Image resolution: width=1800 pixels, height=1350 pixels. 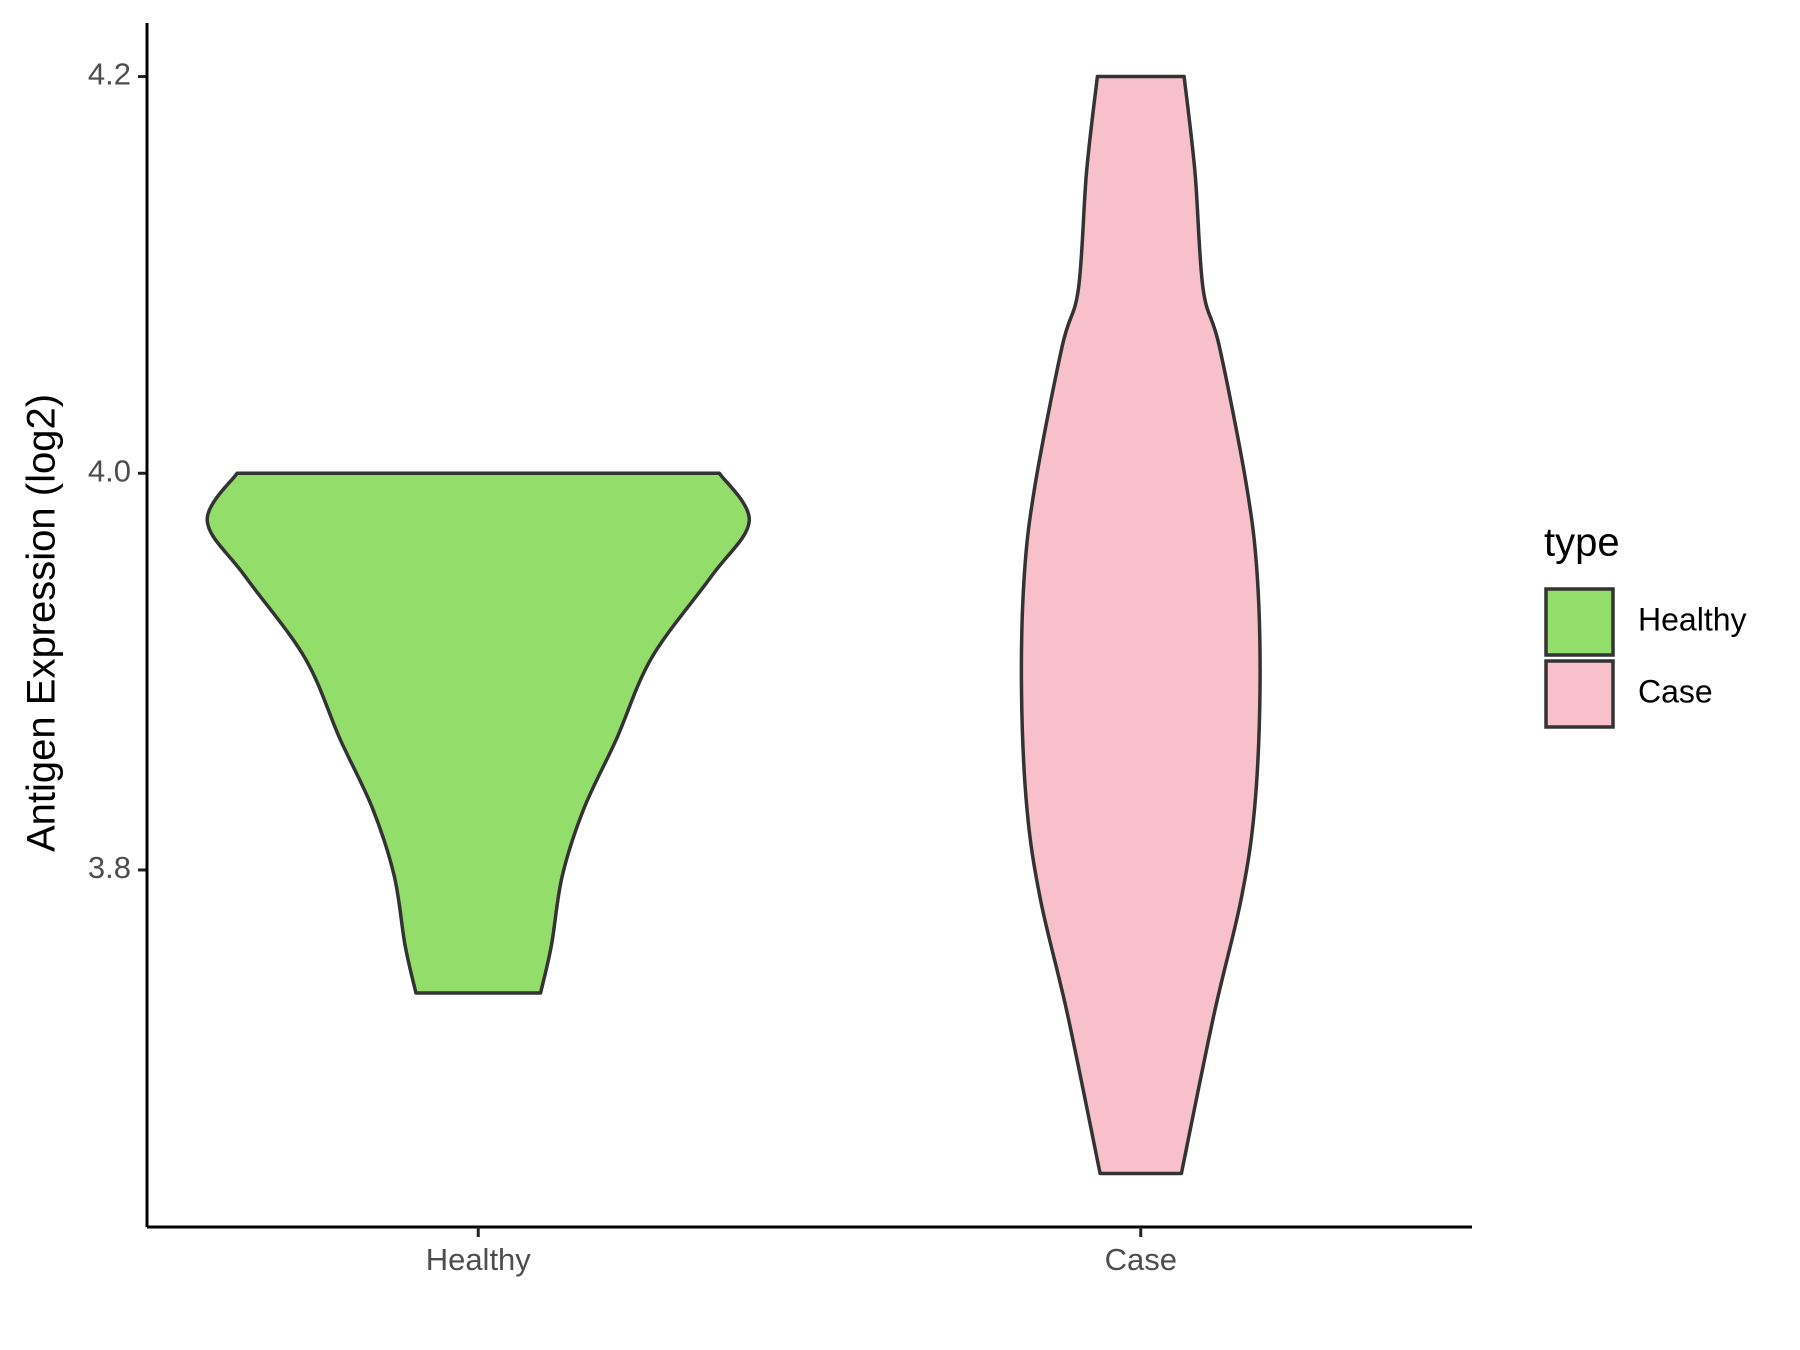 What do you see at coordinates (1675, 691) in the screenshot?
I see `legend-label: Case` at bounding box center [1675, 691].